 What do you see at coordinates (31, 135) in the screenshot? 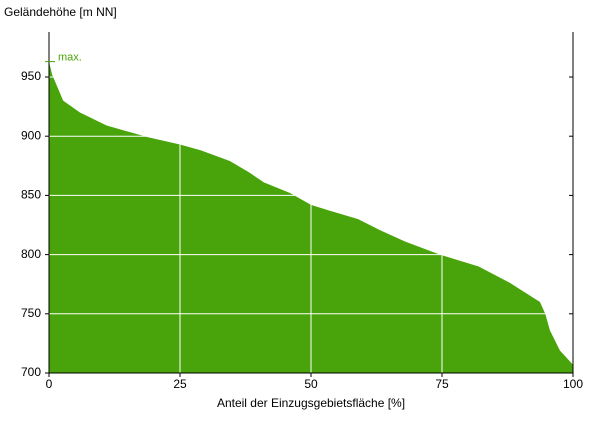
I see `y-tick-label: 900` at bounding box center [31, 135].